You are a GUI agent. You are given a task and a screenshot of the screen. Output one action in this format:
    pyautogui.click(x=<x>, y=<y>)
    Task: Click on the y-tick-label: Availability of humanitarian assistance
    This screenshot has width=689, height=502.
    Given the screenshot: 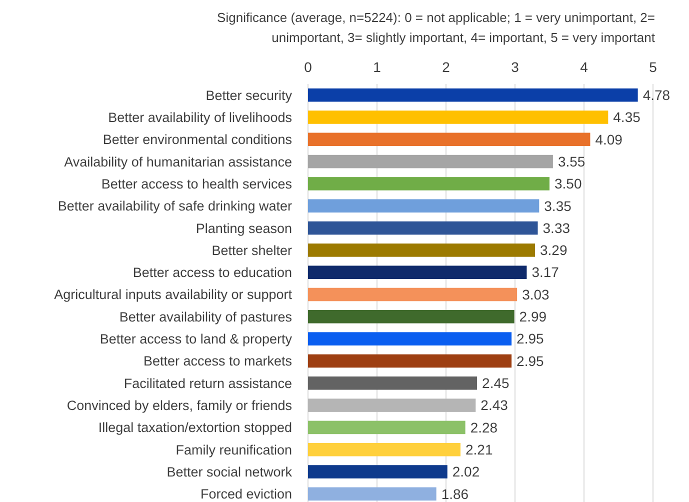 What is the action you would take?
    pyautogui.click(x=178, y=162)
    